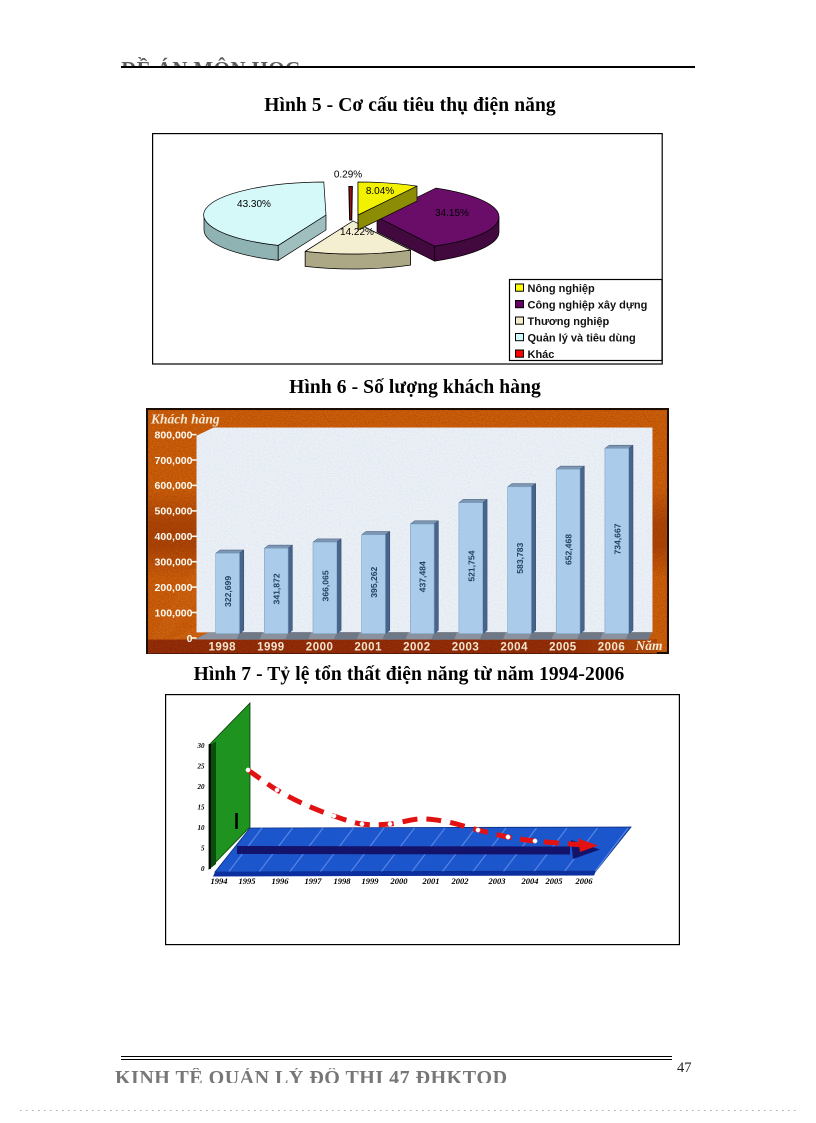 The height and width of the screenshot is (1123, 816). What do you see at coordinates (325, 585) in the screenshot?
I see `svg-text: 366,065` at bounding box center [325, 585].